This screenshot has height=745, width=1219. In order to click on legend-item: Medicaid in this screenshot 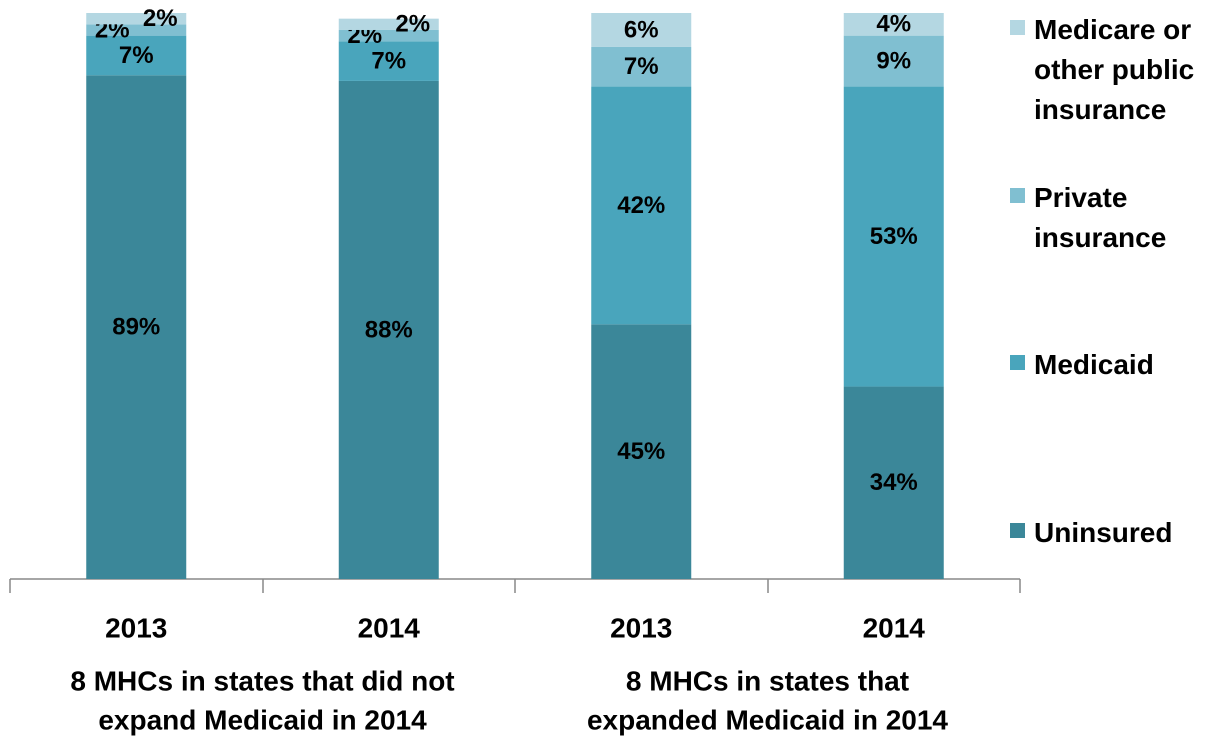, I will do `click(1112, 365)`.